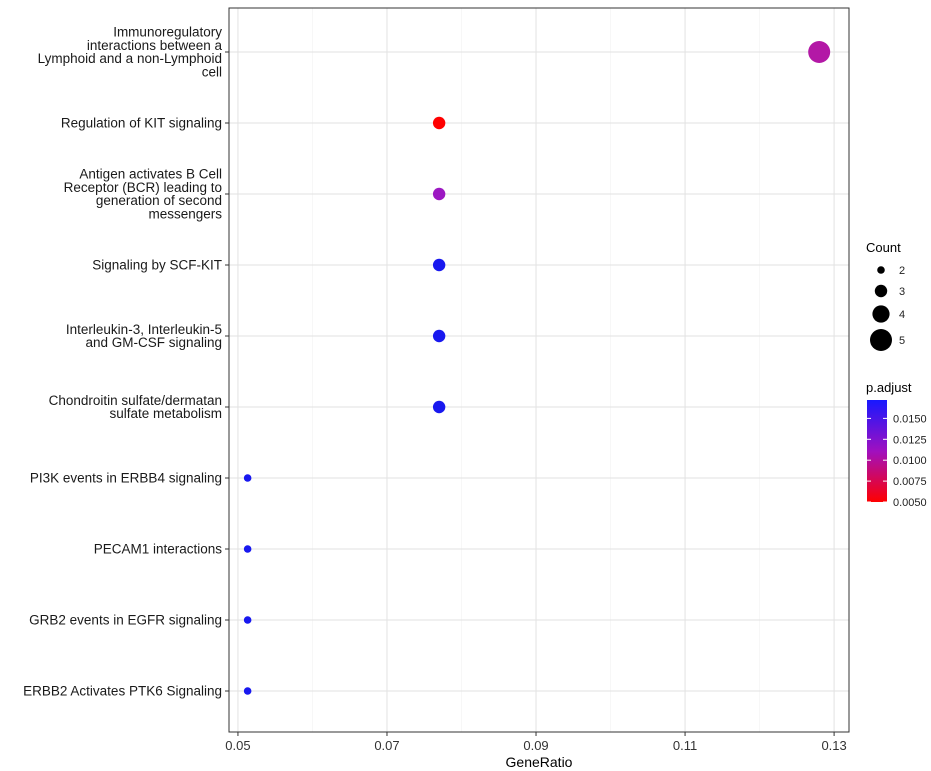 The height and width of the screenshot is (771, 931). What do you see at coordinates (902, 292) in the screenshot?
I see `count-legend-label: 3` at bounding box center [902, 292].